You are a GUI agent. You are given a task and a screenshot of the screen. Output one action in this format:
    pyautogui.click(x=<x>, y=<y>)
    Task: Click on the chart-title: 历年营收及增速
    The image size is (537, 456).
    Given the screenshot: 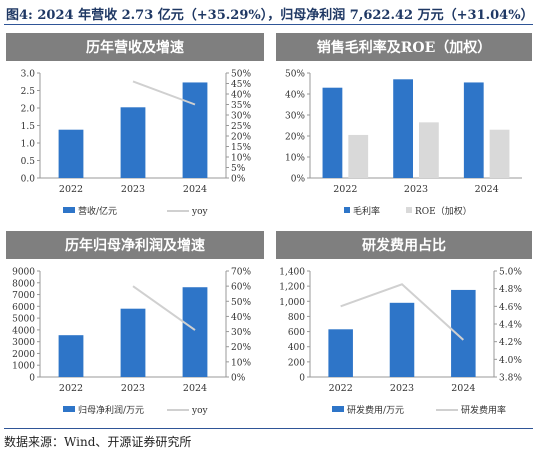 What is the action you would take?
    pyautogui.click(x=135, y=47)
    